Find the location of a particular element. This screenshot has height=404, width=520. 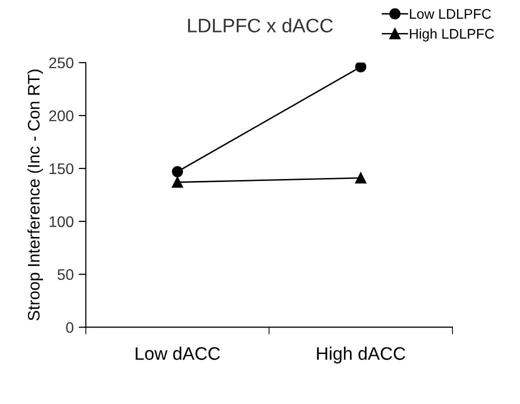

y-tick-label: 150 is located at coordinates (62, 168).